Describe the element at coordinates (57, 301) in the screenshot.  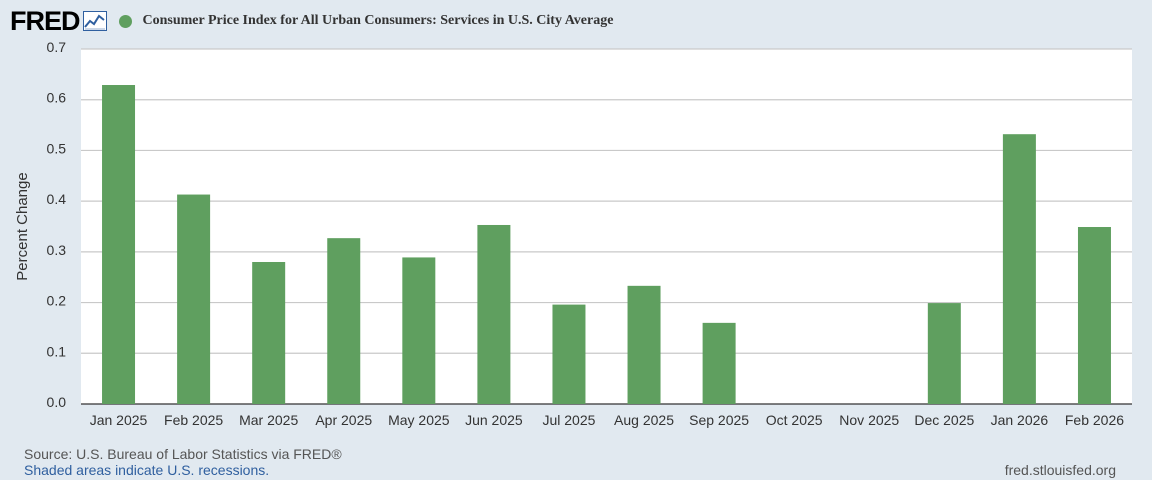
I see `y-tick-label: 0.2` at that location.